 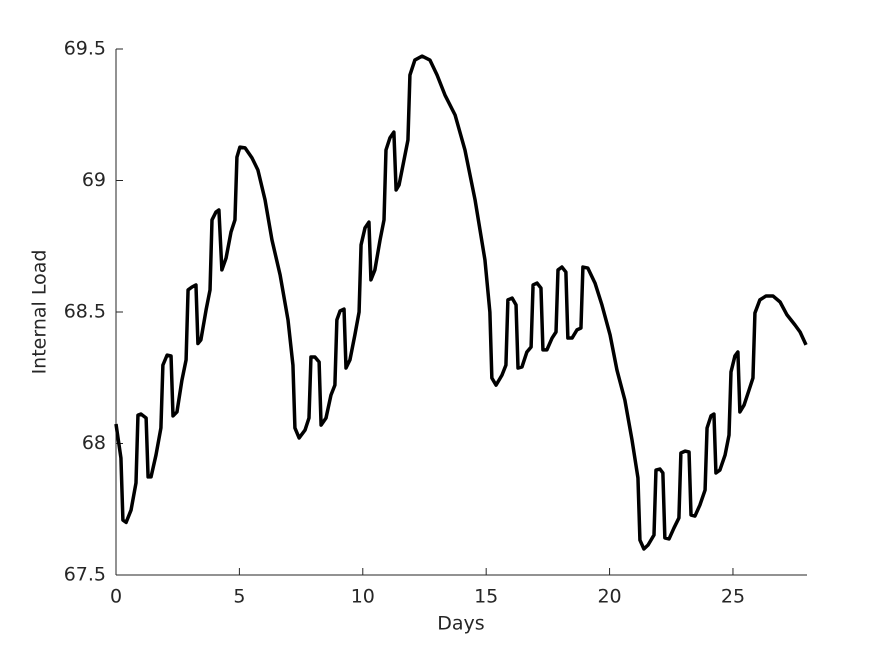 What do you see at coordinates (733, 597) in the screenshot?
I see `x-tick-label: 25` at bounding box center [733, 597].